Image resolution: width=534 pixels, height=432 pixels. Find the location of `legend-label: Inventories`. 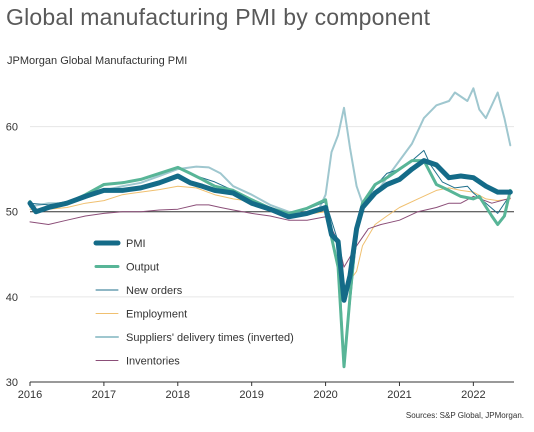

legend-label: Inventories is located at coordinates (153, 362).